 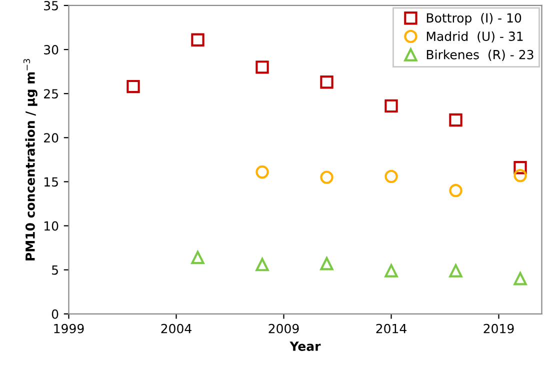 What do you see at coordinates (51, 138) in the screenshot?
I see `y-tick-label: 20` at bounding box center [51, 138].